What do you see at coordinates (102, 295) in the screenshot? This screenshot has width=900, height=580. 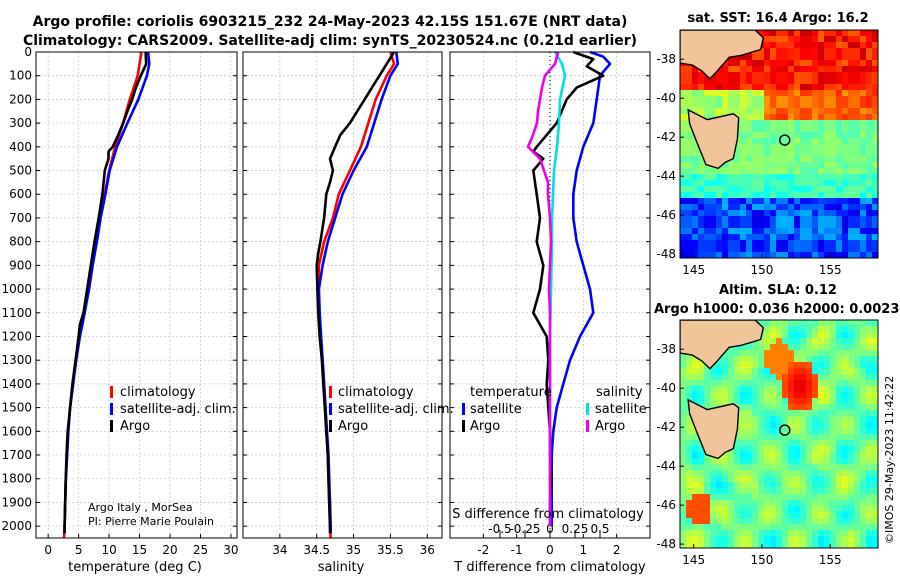 I see `series-t-climatology` at bounding box center [102, 295].